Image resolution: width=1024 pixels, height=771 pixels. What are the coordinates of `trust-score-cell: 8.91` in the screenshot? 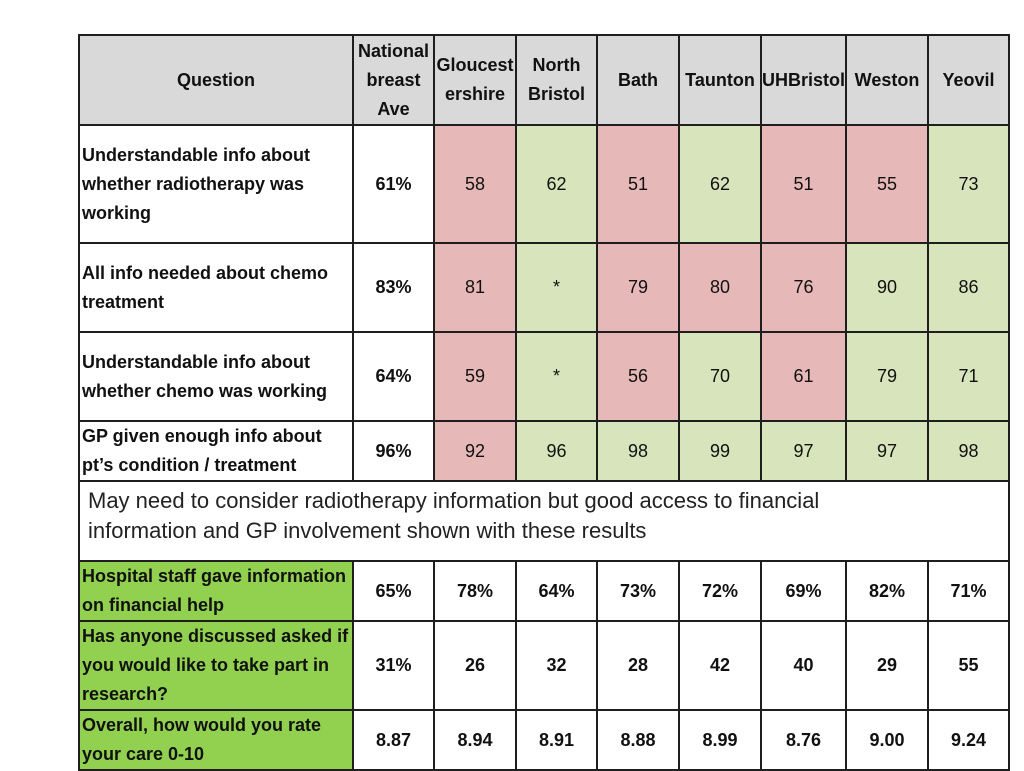 It's located at (556, 740).